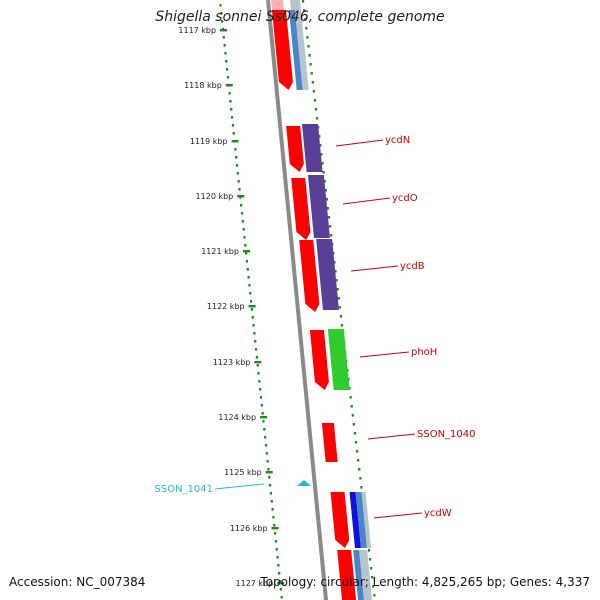 This screenshot has height=600, width=600. What do you see at coordinates (412, 266) in the screenshot?
I see `gene-label: ycdB` at bounding box center [412, 266].